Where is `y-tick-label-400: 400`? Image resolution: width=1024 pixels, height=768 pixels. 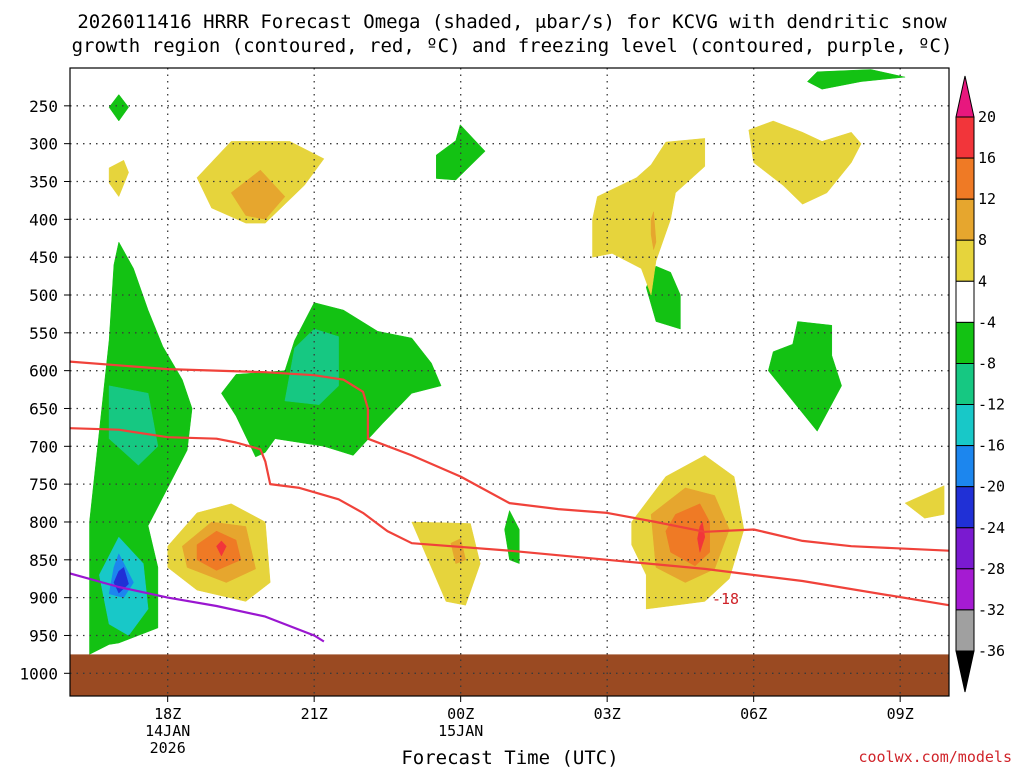
y-tick-label-400: 400 is located at coordinates (43, 219).